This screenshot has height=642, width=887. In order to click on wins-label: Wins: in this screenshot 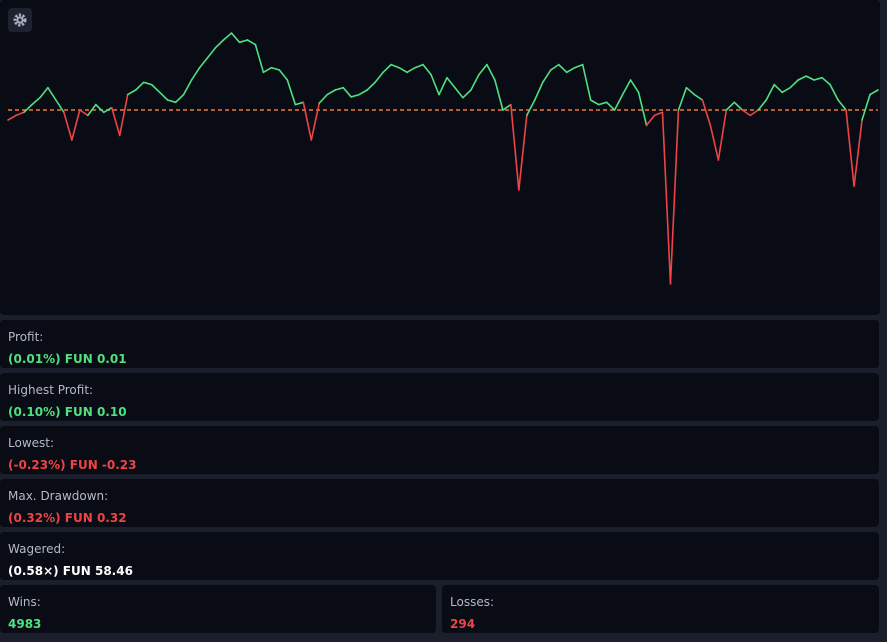, I will do `click(24, 602)`.